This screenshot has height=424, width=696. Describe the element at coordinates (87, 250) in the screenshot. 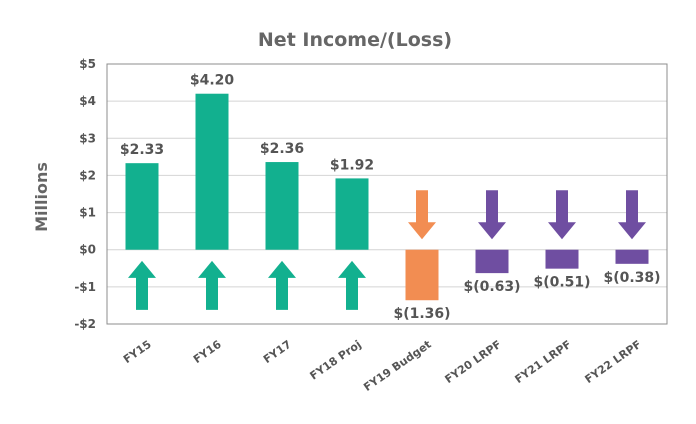

I see `y-tick-label: $0` at that location.